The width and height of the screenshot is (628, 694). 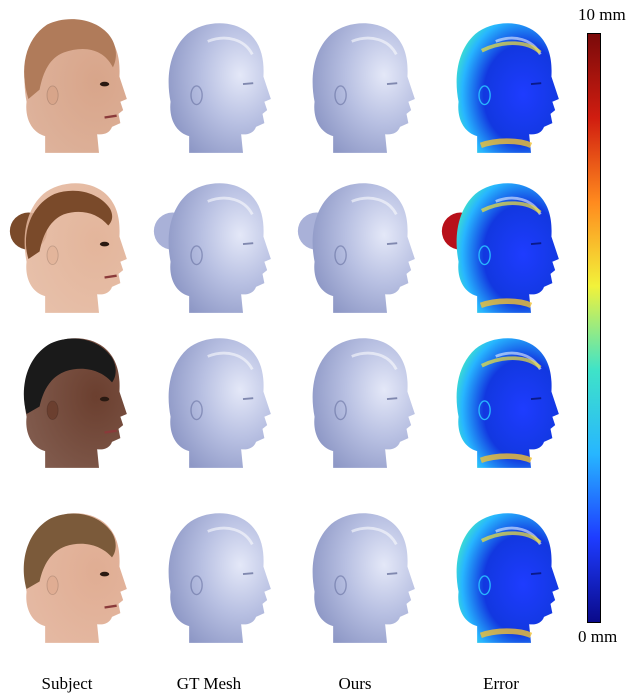 What do you see at coordinates (602, 14) in the screenshot?
I see `colorbar-max-label: 10 mm` at bounding box center [602, 14].